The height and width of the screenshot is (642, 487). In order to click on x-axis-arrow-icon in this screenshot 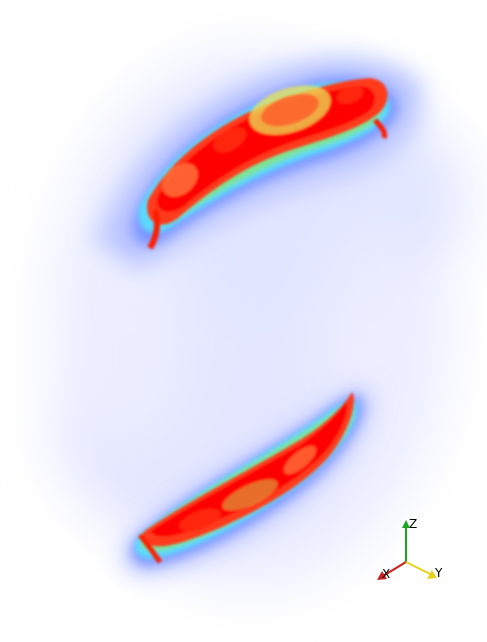, I will do `click(382, 575)`.